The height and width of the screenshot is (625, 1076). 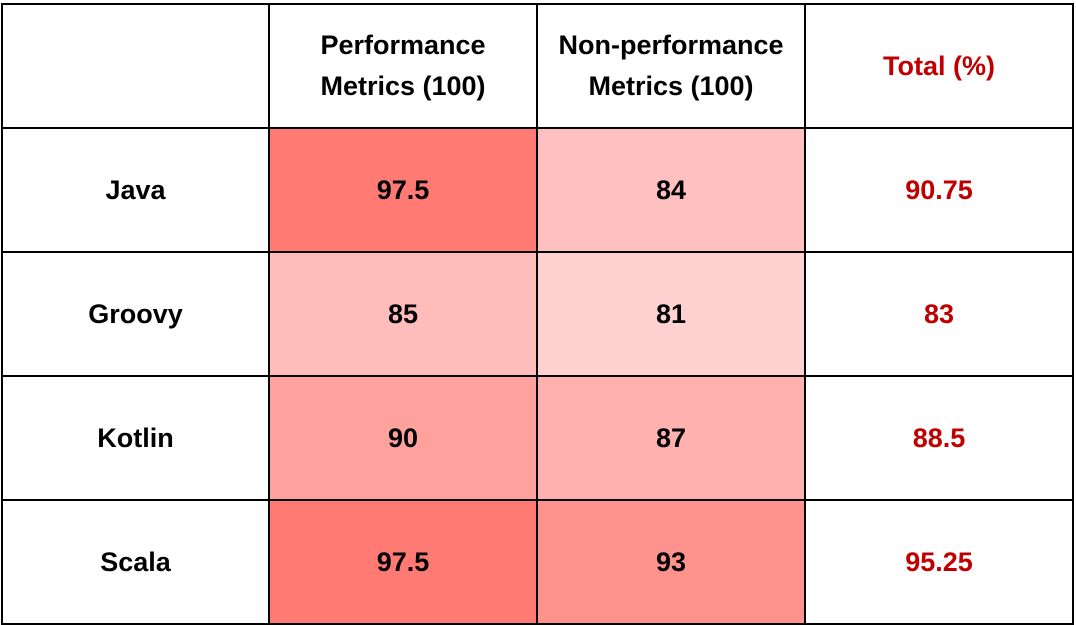 I want to click on header-performance-line-2: Metrics (100), so click(x=403, y=86).